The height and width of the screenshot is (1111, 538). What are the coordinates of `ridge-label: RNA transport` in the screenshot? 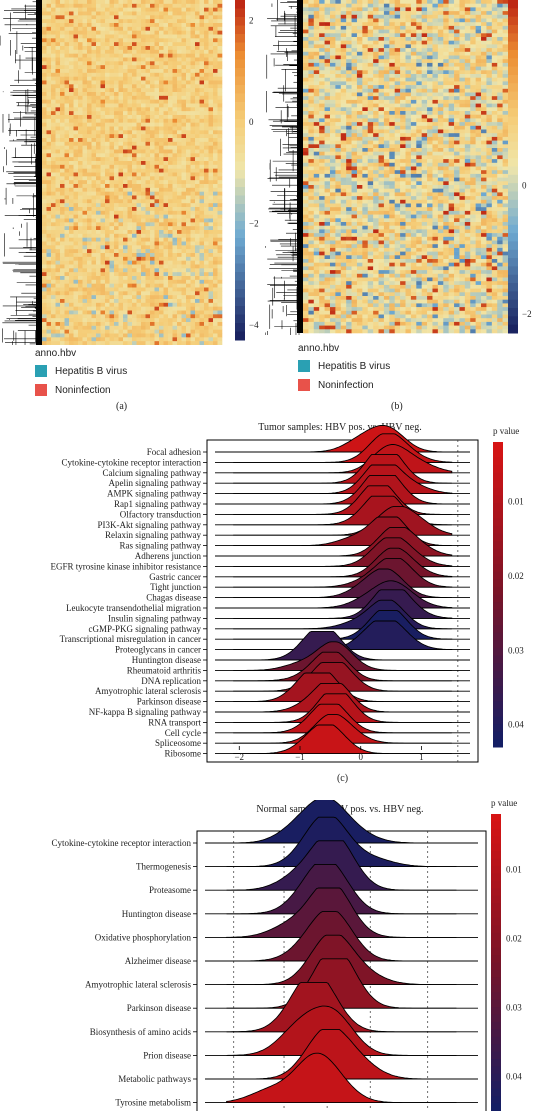 It's located at (174, 722).